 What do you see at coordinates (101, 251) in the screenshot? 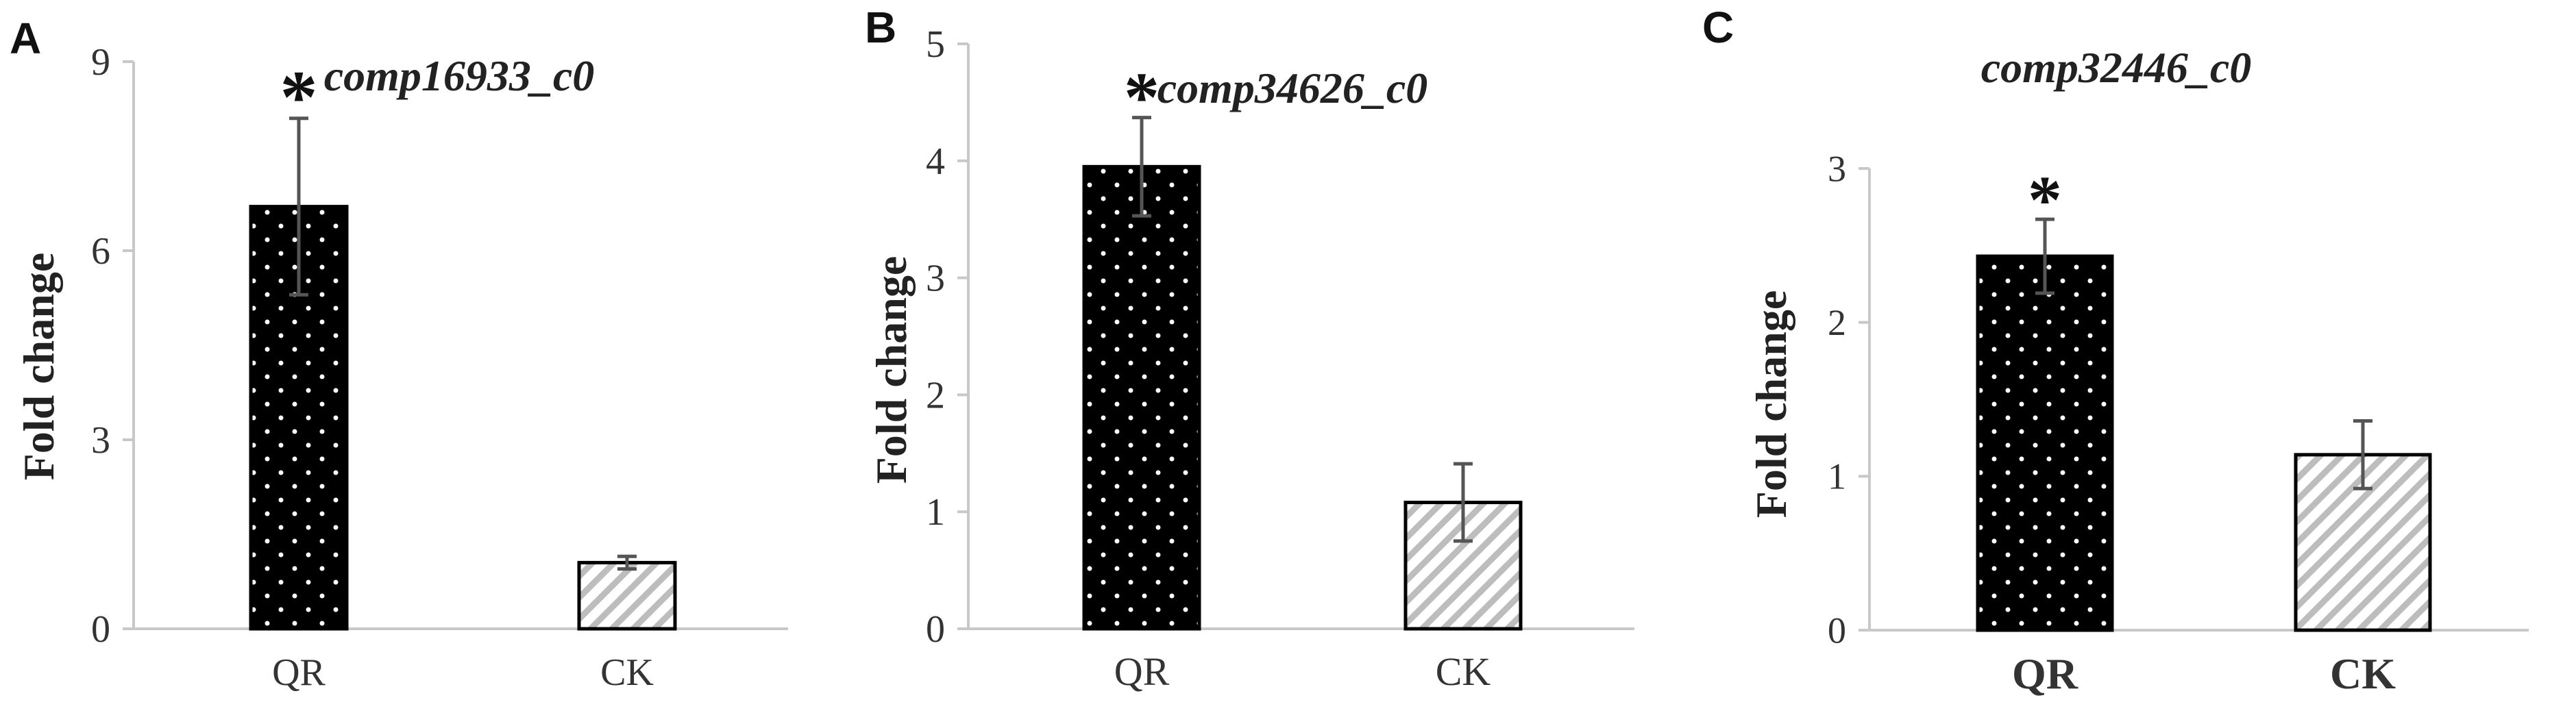
I see `y-tick-label: 6` at bounding box center [101, 251].